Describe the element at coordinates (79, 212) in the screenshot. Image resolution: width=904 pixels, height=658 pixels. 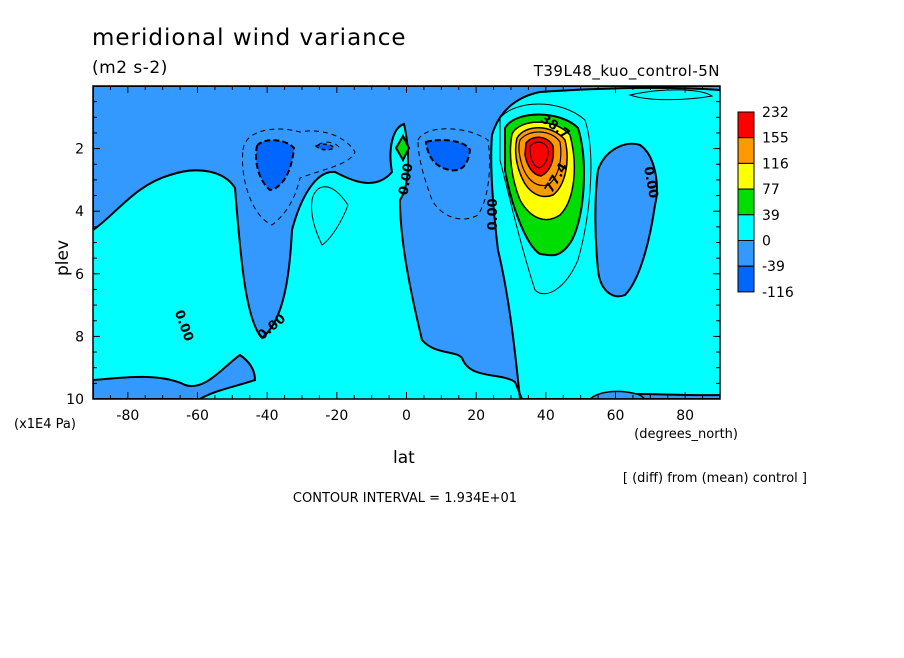
I see `y-tick-label: 4` at that location.